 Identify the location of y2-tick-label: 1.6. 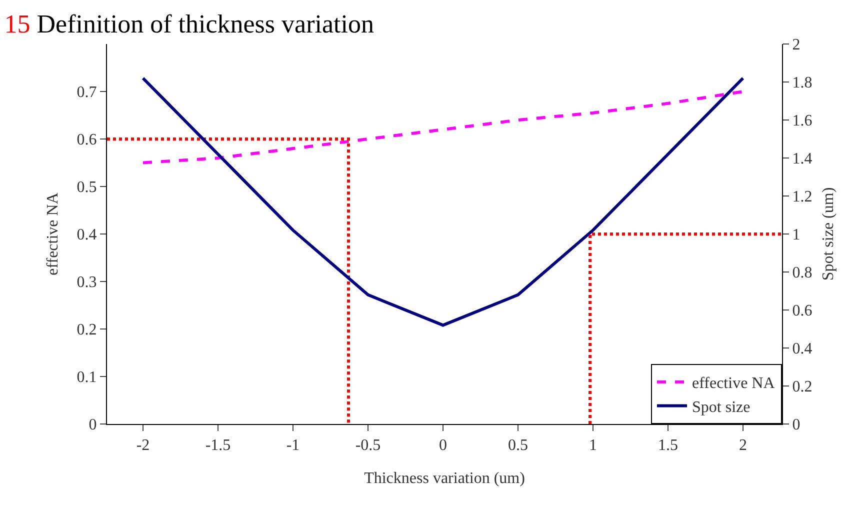
(802, 121).